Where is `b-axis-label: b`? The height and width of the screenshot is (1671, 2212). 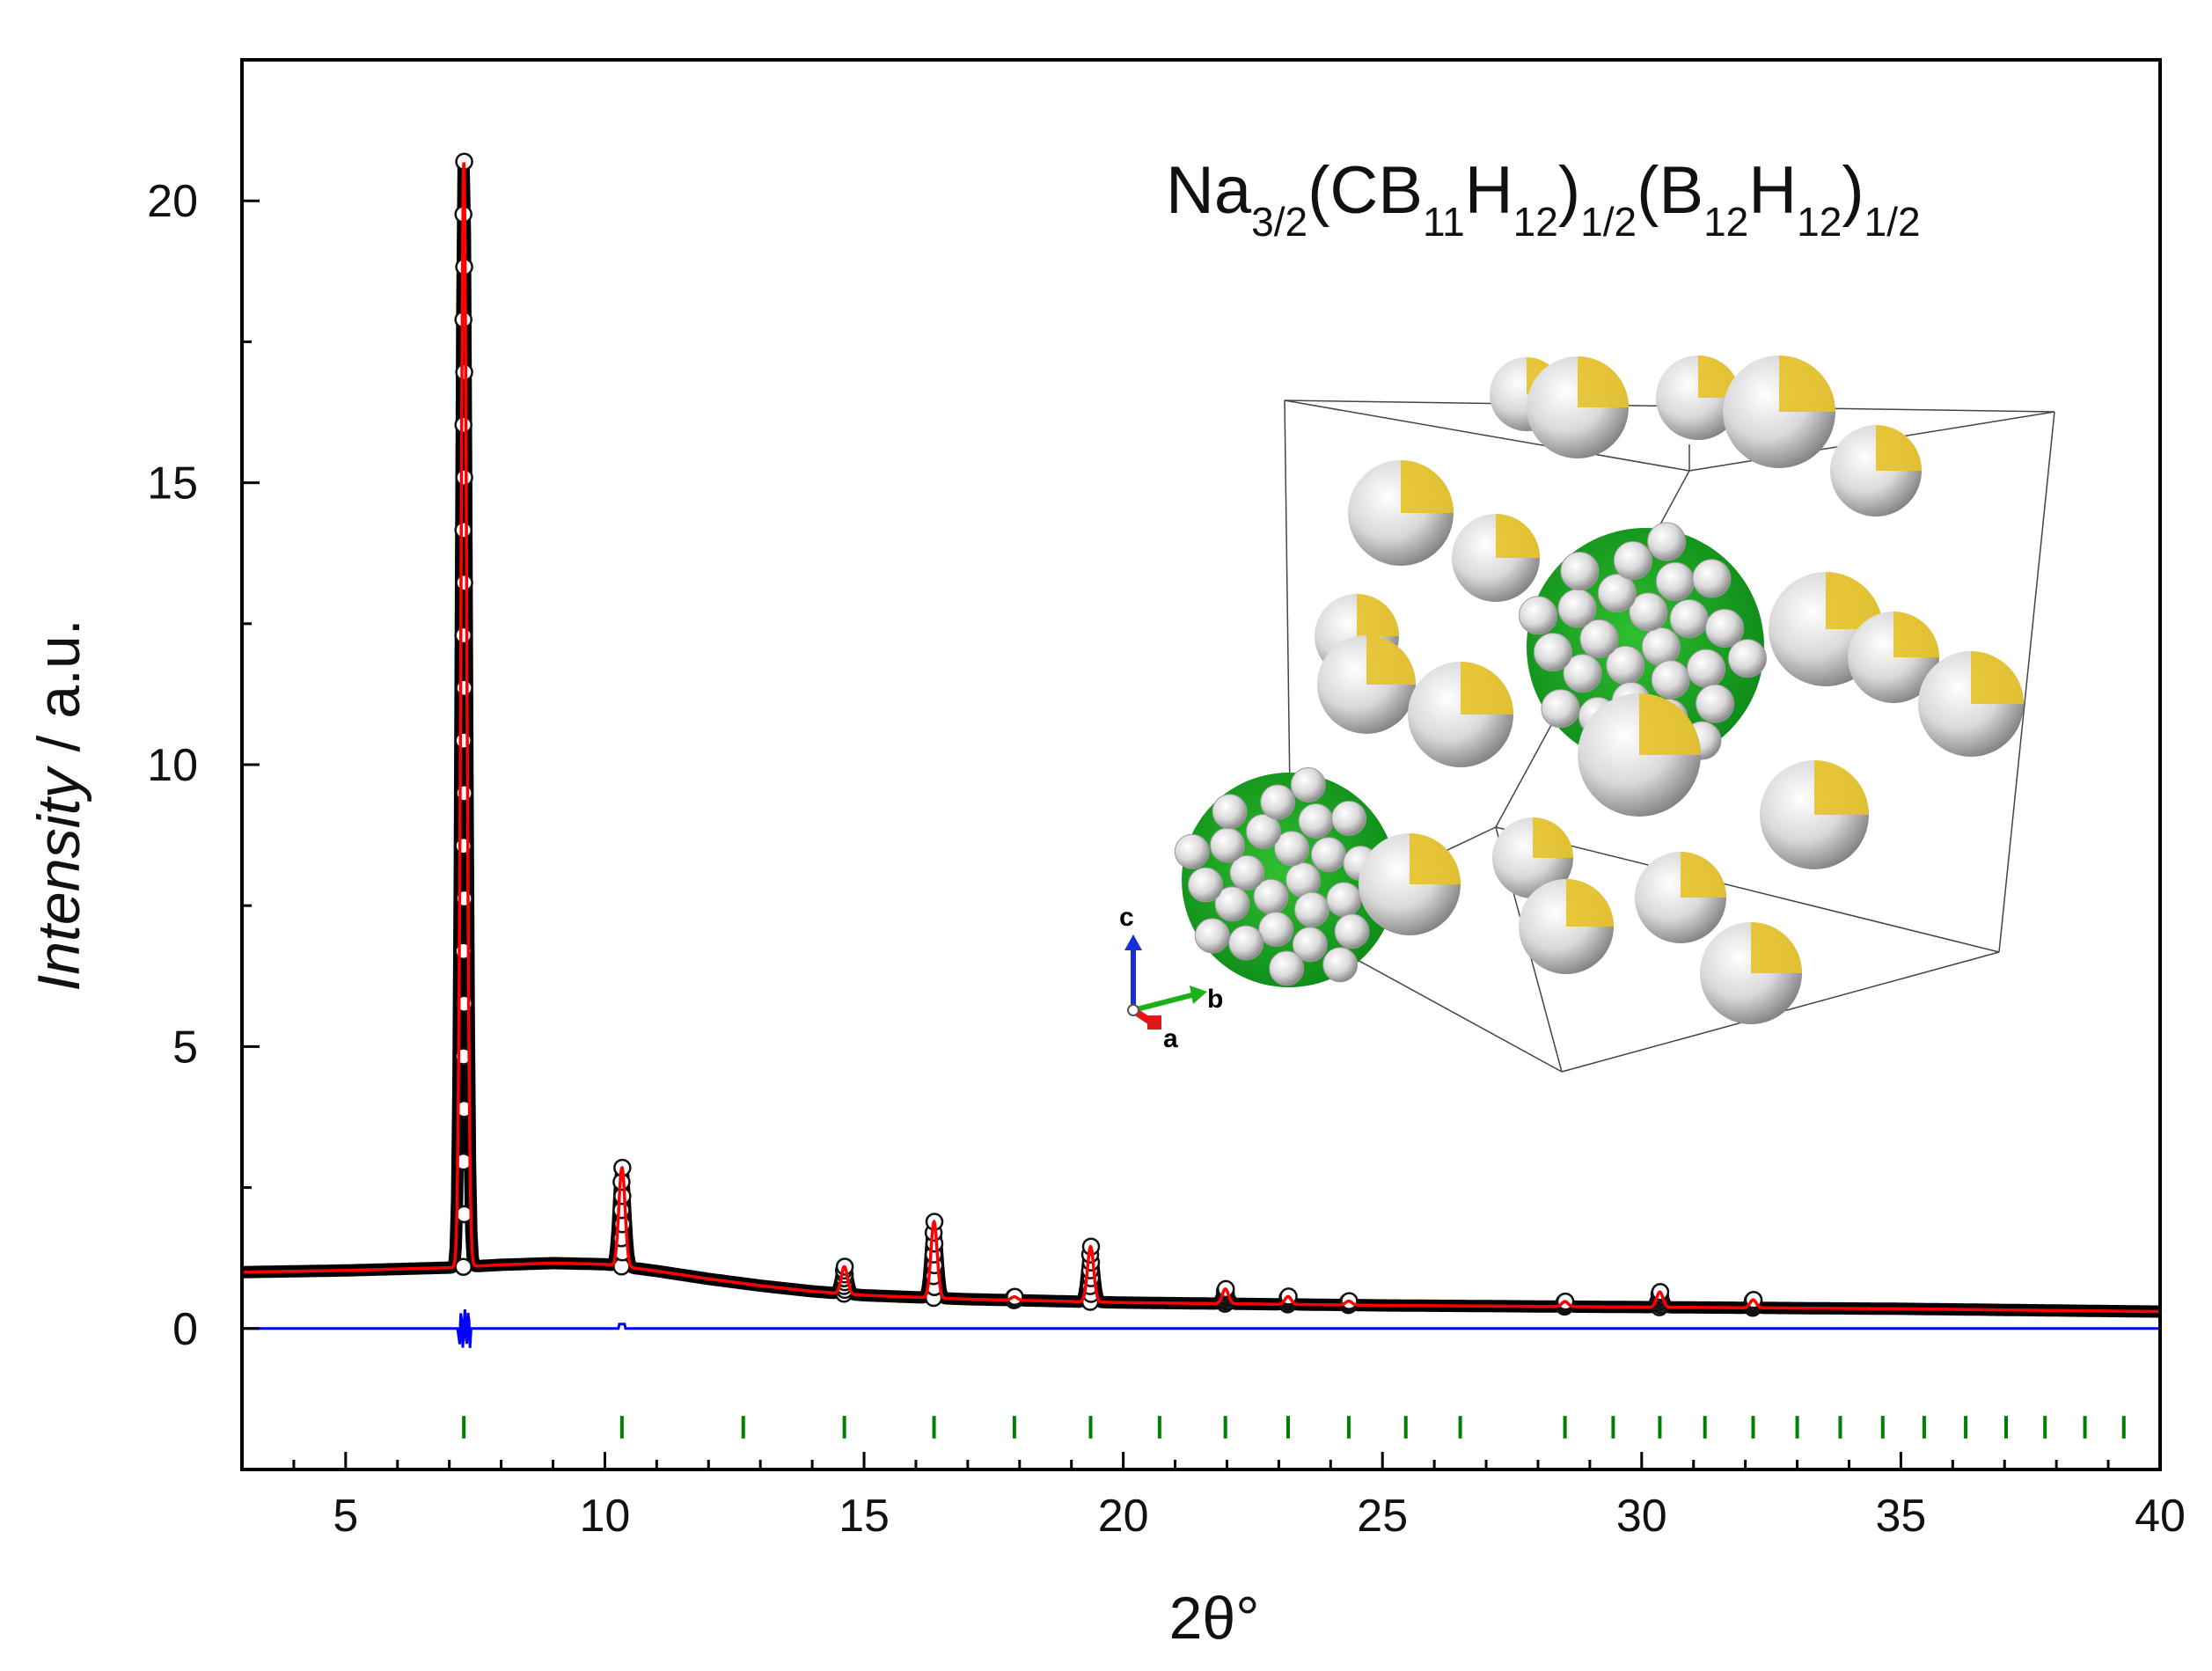
b-axis-label: b is located at coordinates (1215, 999).